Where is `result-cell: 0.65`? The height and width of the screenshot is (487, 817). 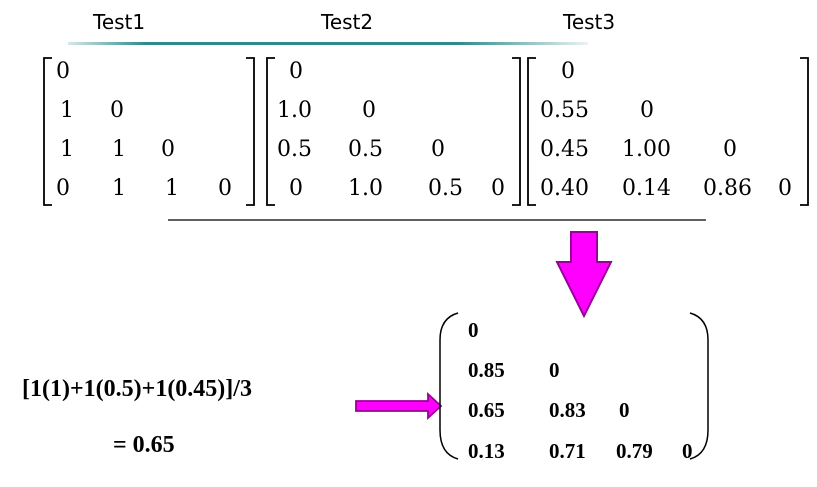
result-cell: 0.65 is located at coordinates (486, 410).